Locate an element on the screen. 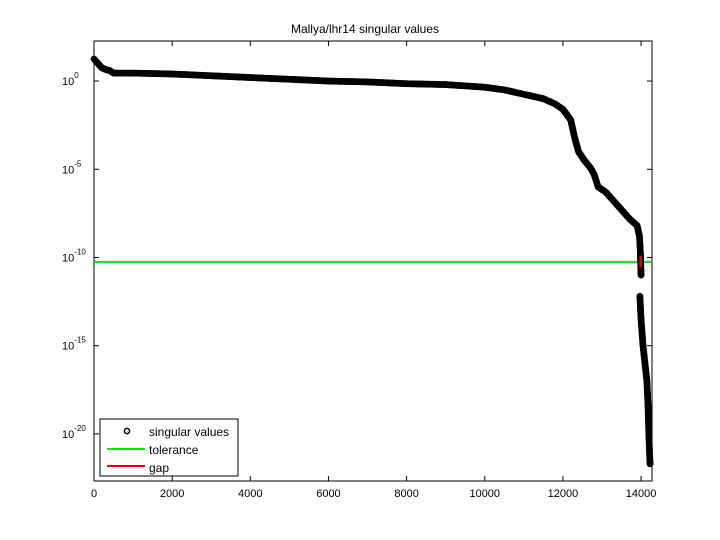 The width and height of the screenshot is (720, 540). legend-label-tolerance: tolerance is located at coordinates (174, 450).